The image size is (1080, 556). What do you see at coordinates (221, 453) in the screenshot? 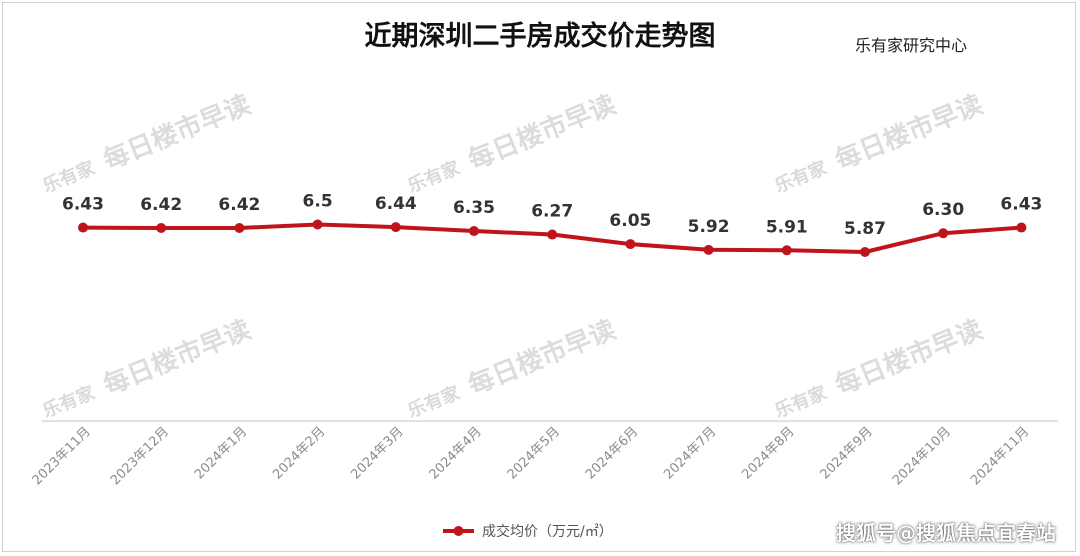
I see `x-tick-label: 2024年1月` at bounding box center [221, 453].